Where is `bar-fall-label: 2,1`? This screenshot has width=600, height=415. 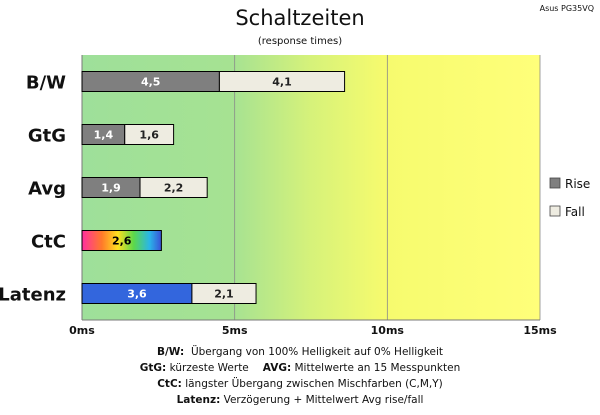 bar-fall-label: 2,1 is located at coordinates (224, 294).